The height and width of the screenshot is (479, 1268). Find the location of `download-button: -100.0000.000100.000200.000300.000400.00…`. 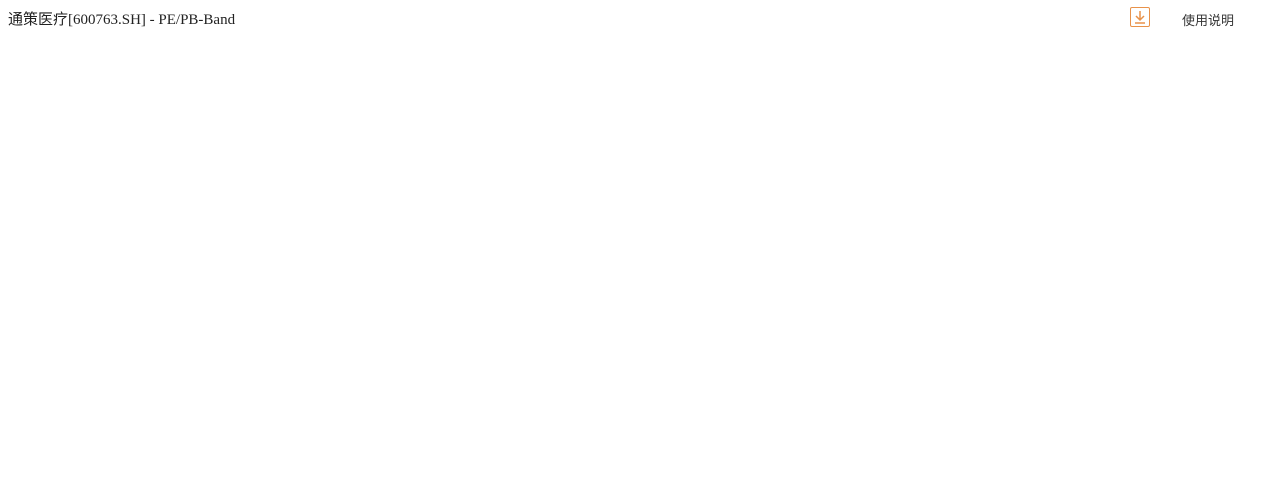

download-button: -100.0000.000100.000200.000300.000400.00… is located at coordinates (1199, 233).